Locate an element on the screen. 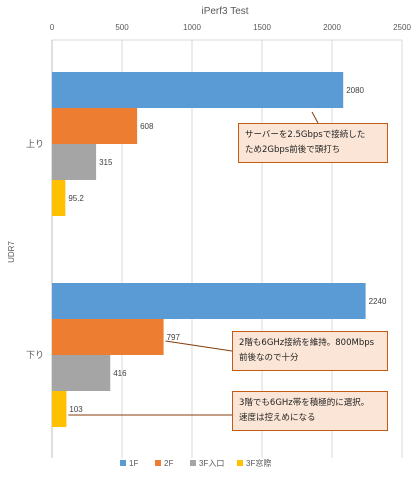 The height and width of the screenshot is (480, 417). data-label: 416 is located at coordinates (120, 373).